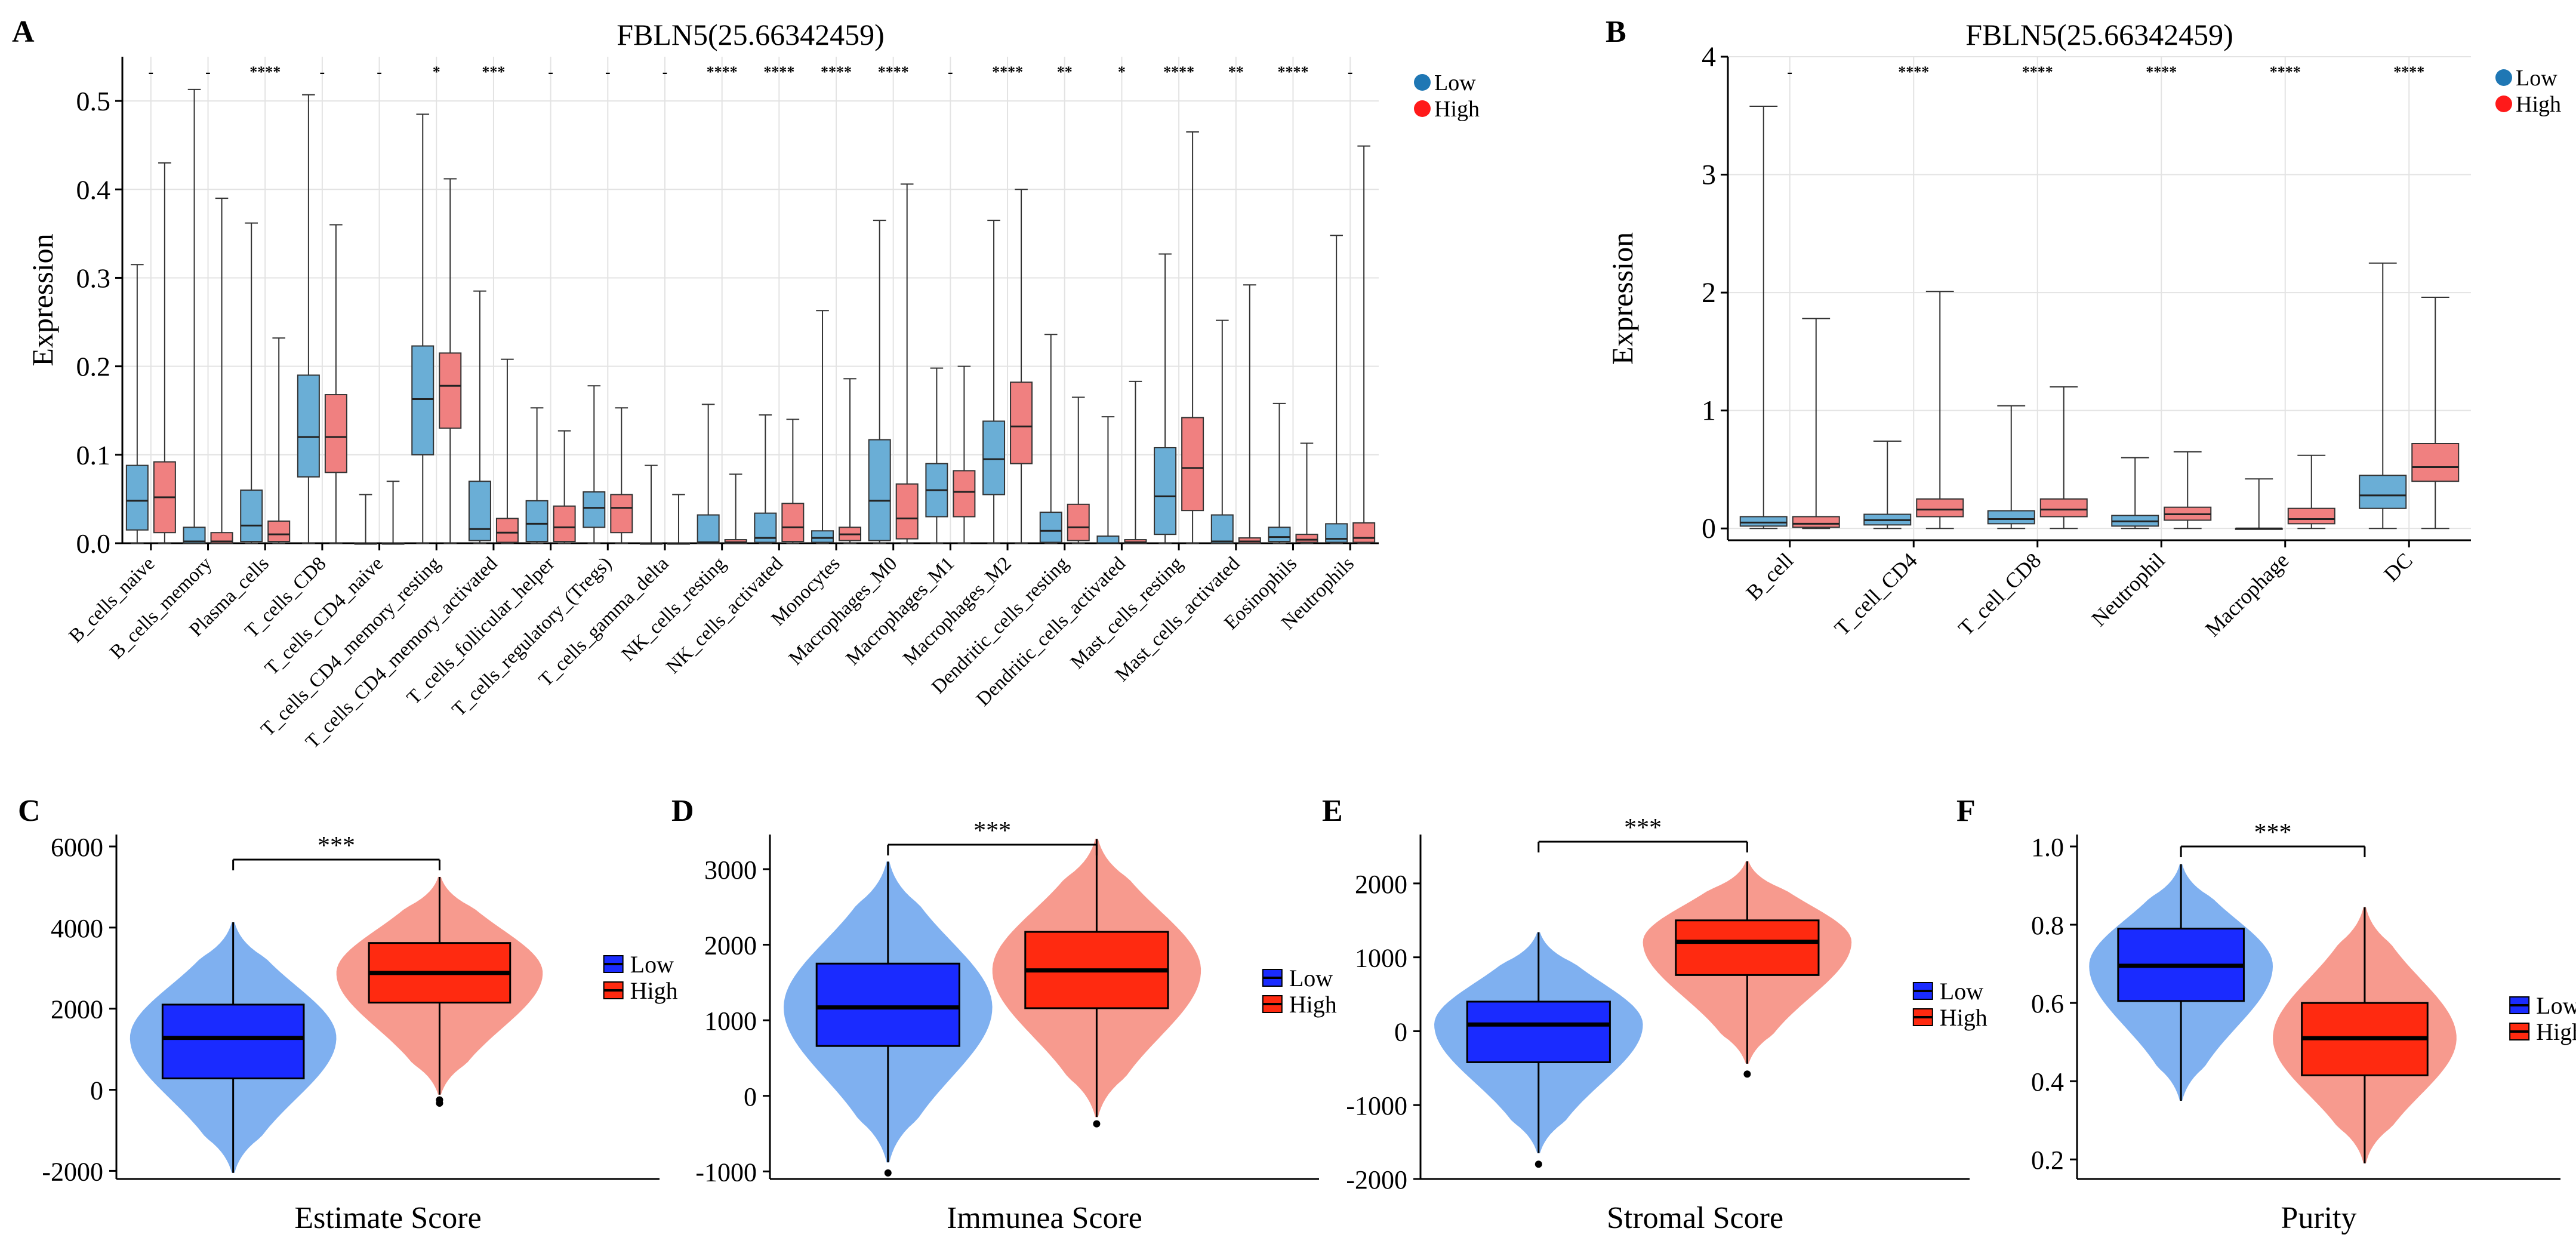  Describe the element at coordinates (2318, 1218) in the screenshot. I see `x-axis-label: Purity` at that location.